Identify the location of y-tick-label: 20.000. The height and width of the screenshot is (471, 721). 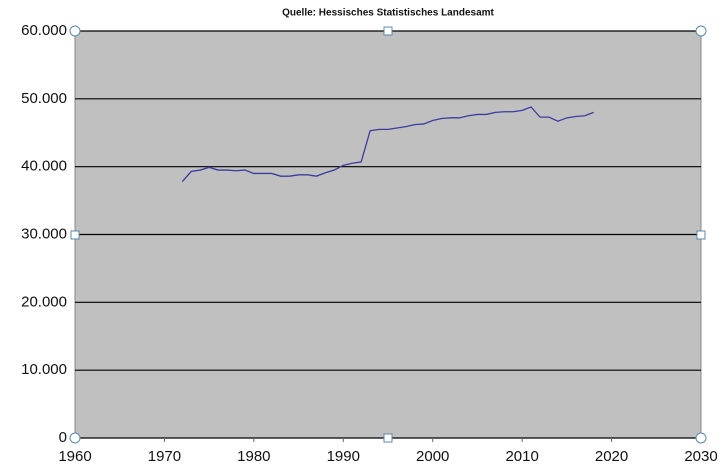
(44, 301).